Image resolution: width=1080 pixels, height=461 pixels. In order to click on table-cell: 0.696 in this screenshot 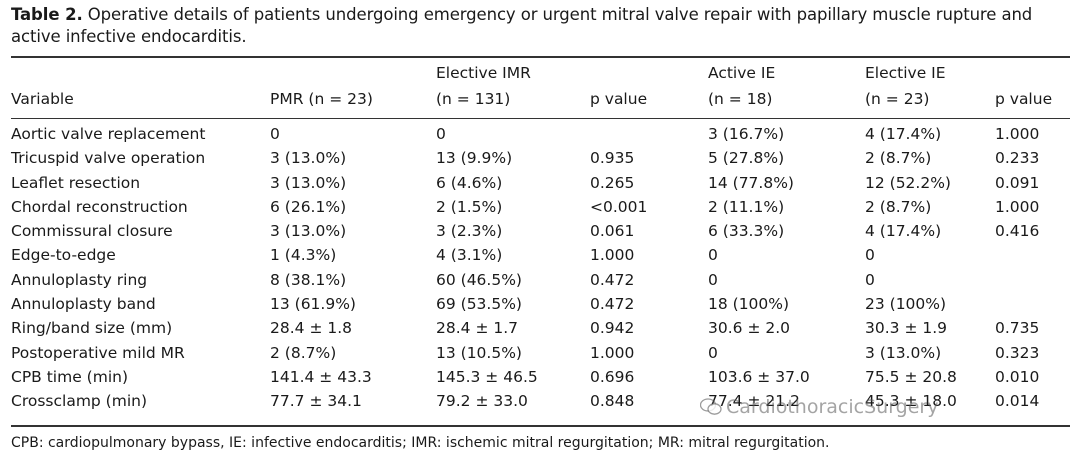, I will do `click(612, 376)`.